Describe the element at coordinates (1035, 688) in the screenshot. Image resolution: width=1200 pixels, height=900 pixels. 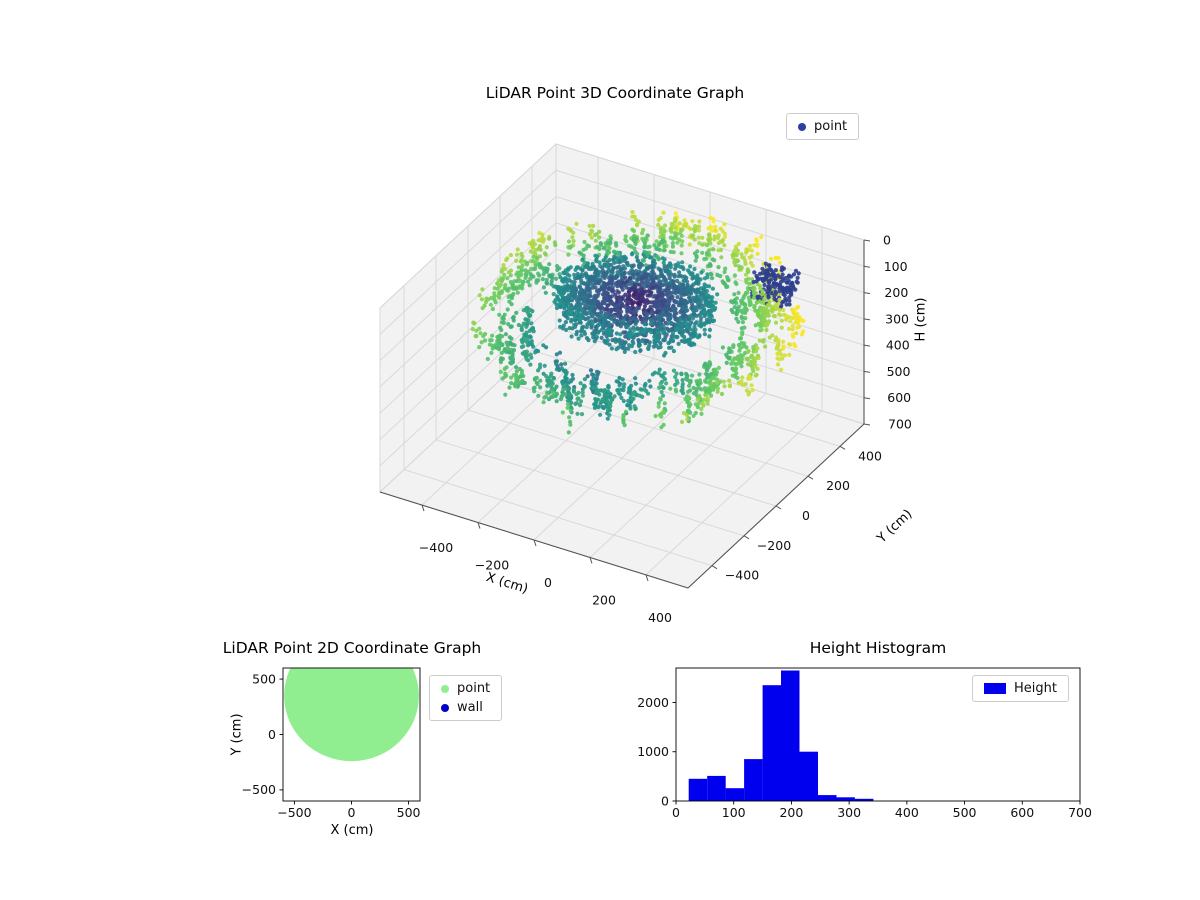
I see `legend-label: Height` at that location.